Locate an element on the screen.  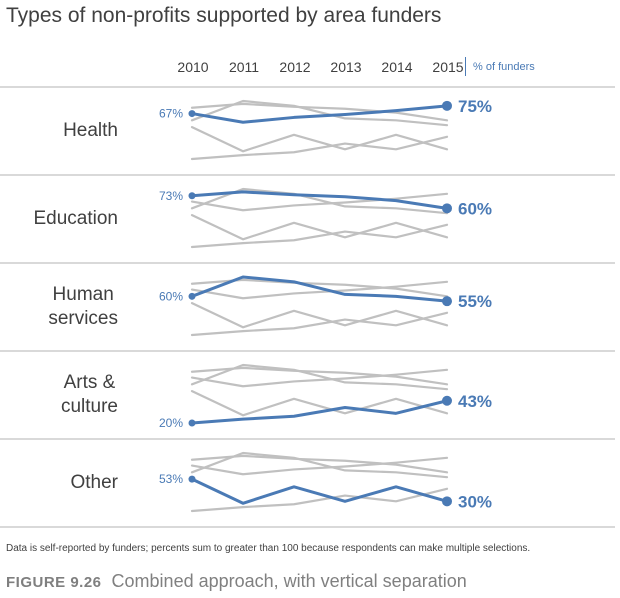
figure-number: FIGURE 9.26 is located at coordinates (54, 582).